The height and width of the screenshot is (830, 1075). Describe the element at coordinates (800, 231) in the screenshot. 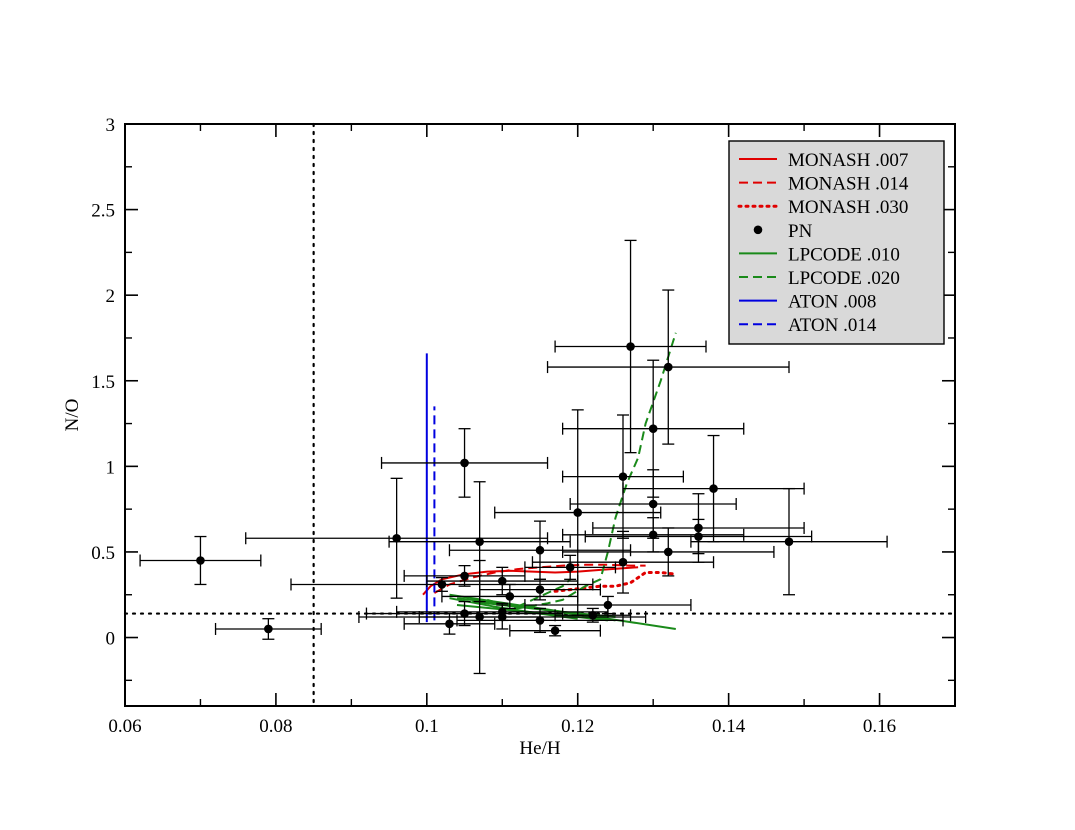

I see `legend-label-pn: PN` at that location.